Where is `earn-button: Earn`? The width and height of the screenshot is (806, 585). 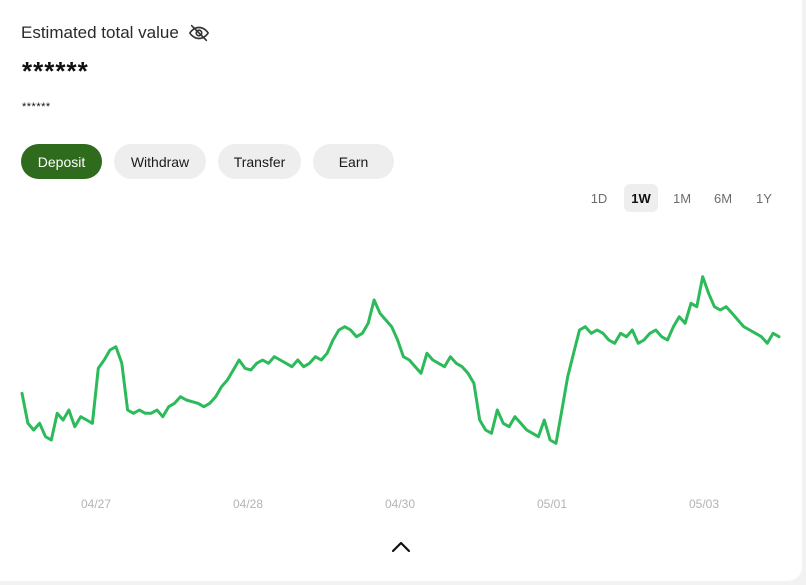
earn-button: Earn is located at coordinates (353, 161).